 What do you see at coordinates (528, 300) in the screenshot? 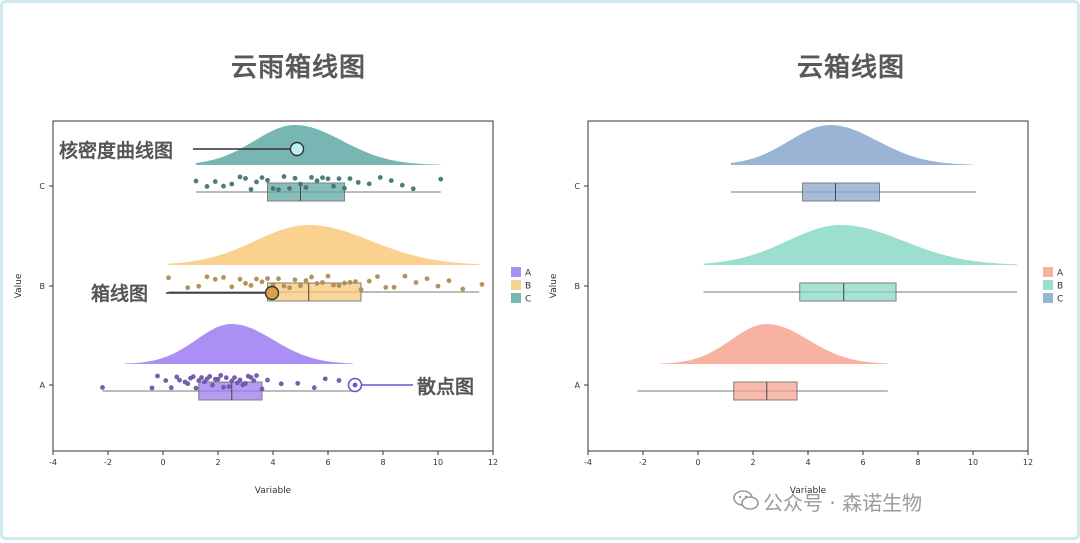
I see `legend-label-C: C` at bounding box center [528, 300].